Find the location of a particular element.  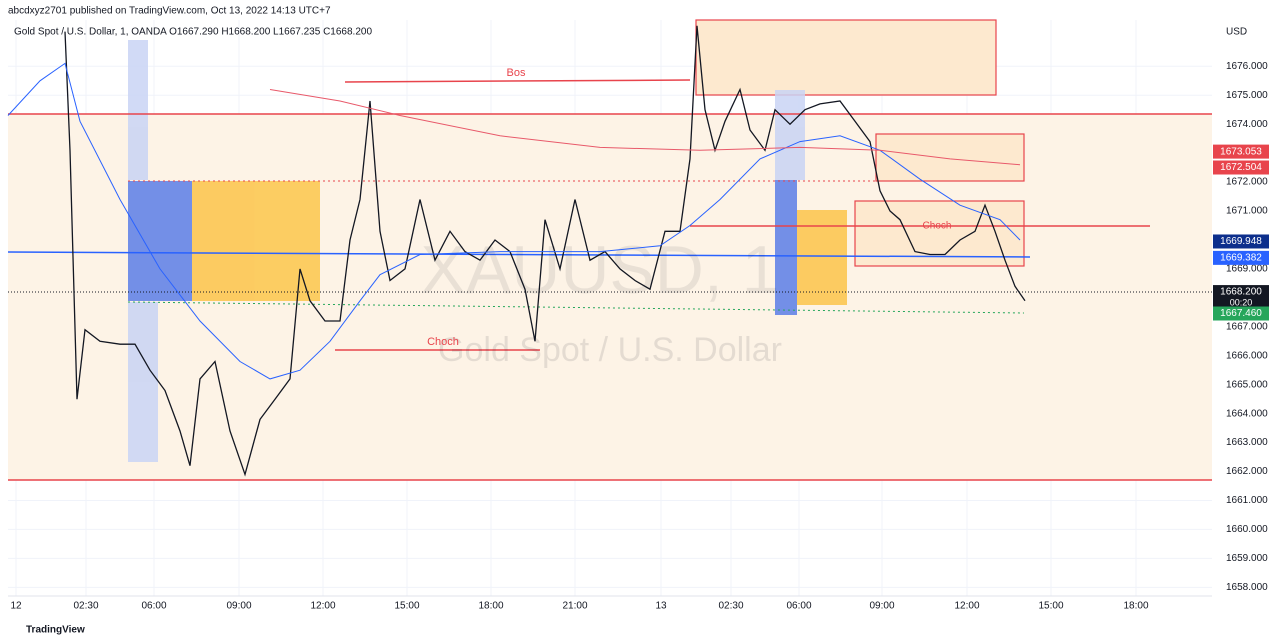

price-tag-label: 1673.053 is located at coordinates (1241, 151).